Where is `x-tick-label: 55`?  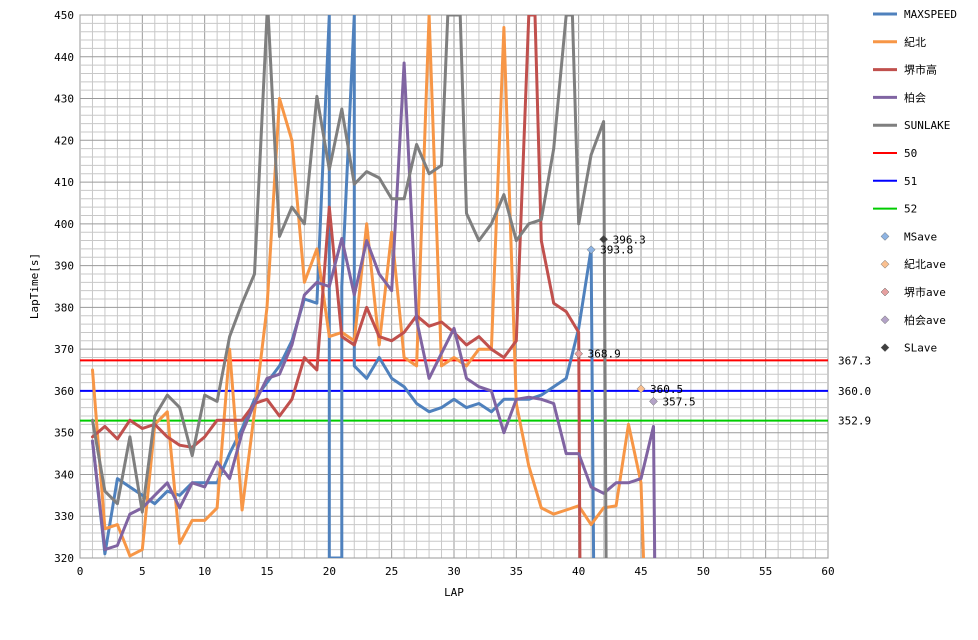
x-tick-label: 55 is located at coordinates (765, 571).